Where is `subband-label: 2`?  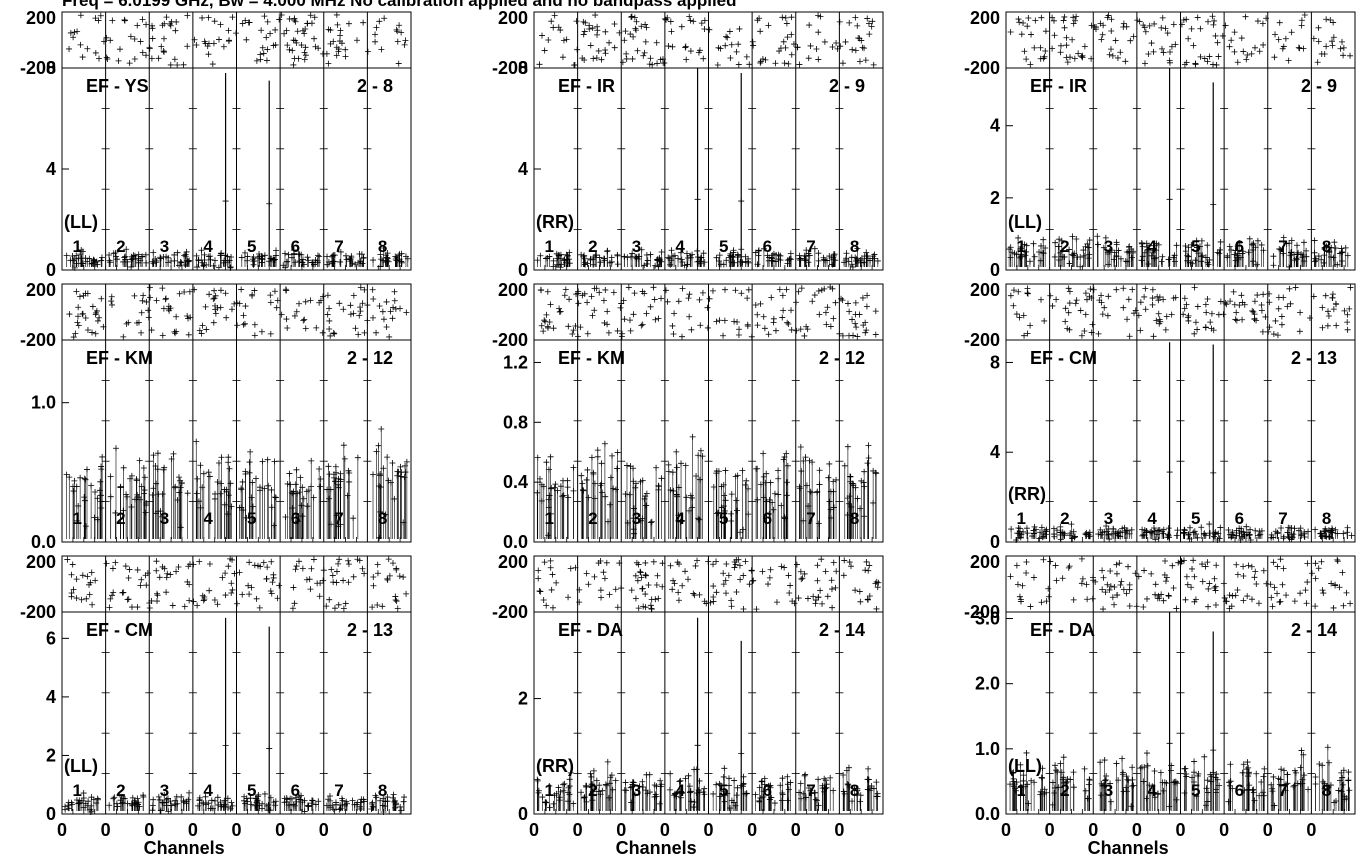 subband-label: 2 is located at coordinates (592, 246).